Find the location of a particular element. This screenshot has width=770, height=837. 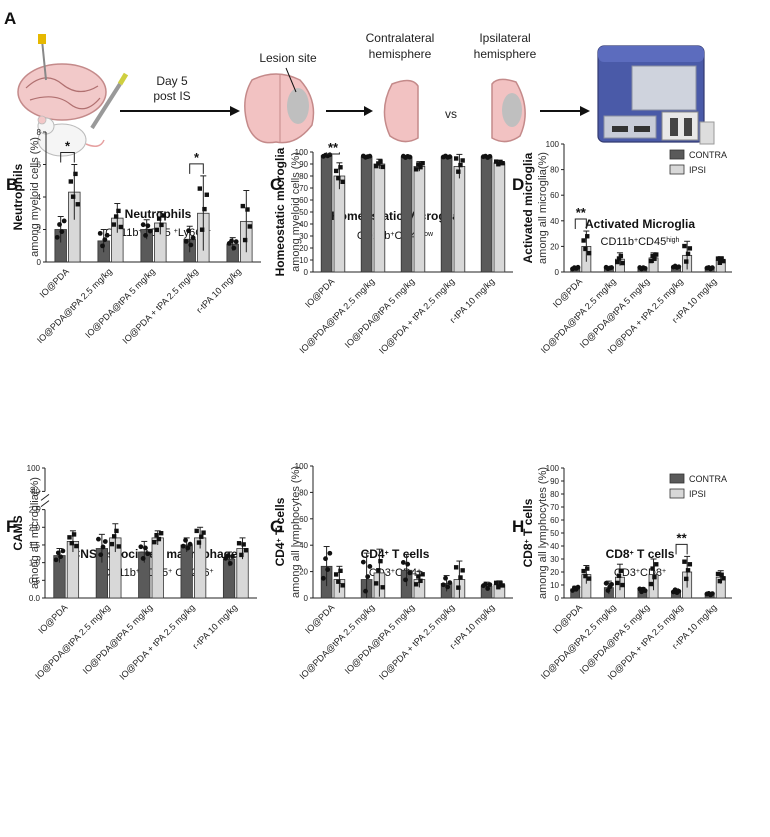

y-tick-label: 1.0 is located at coordinates (35, 563).